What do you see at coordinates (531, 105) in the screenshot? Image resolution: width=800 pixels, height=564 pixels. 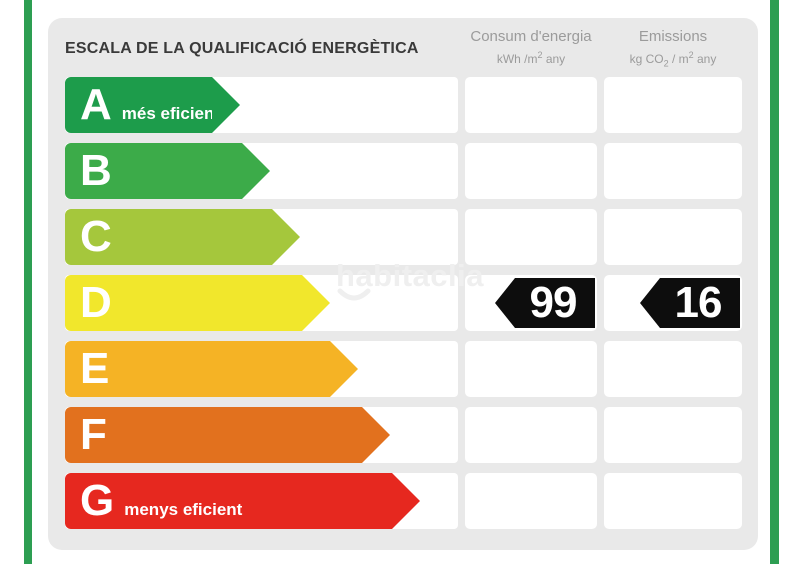 I see `consumption-cell-a` at bounding box center [531, 105].